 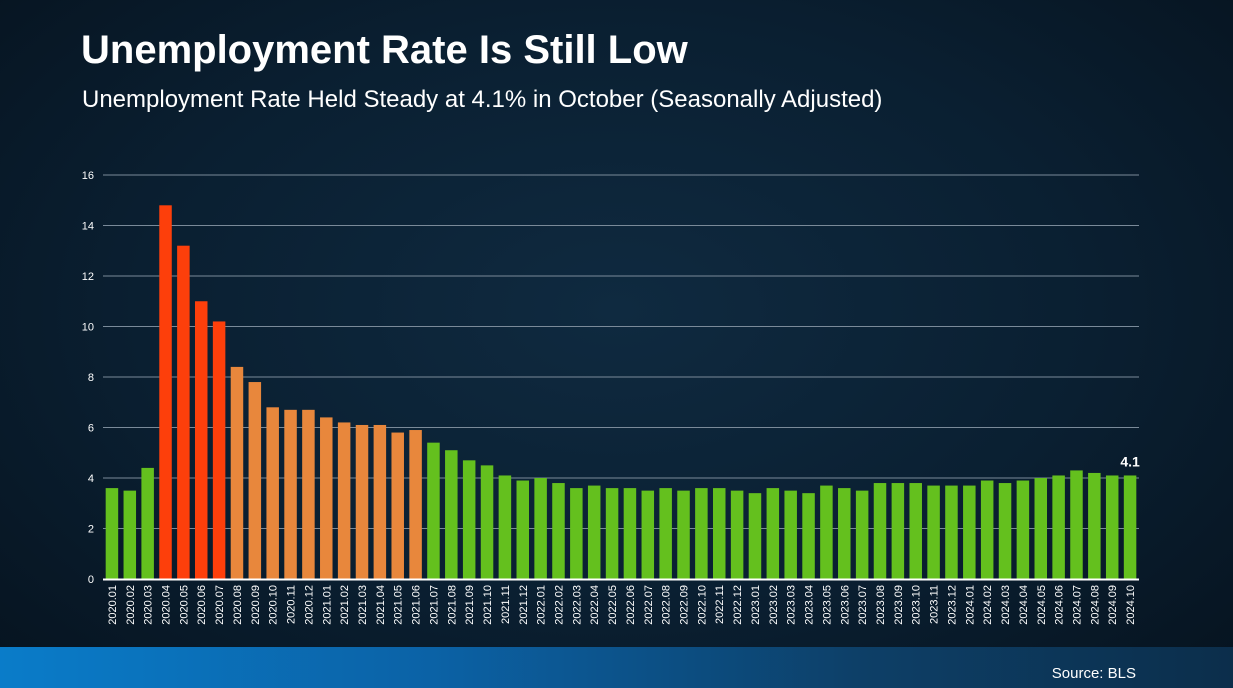 I want to click on x-tick-label: 2021.11, so click(x=506, y=604).